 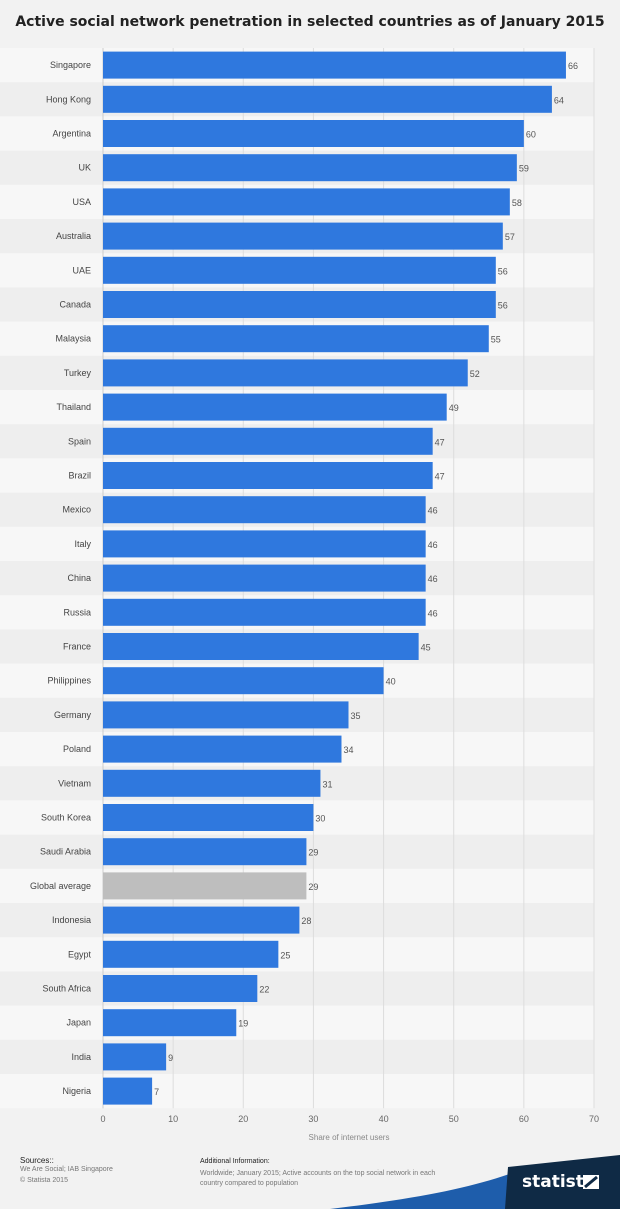 What do you see at coordinates (66, 1169) in the screenshot?
I see `source-line: We Are Social; IAB Singapore` at bounding box center [66, 1169].